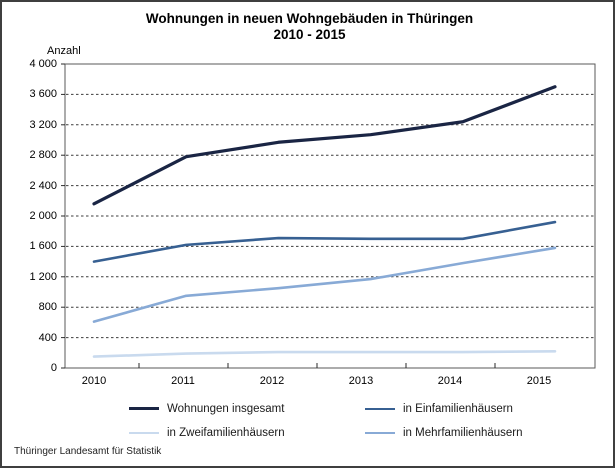  Describe the element at coordinates (226, 408) in the screenshot. I see `legend-label: Wohnungen insgesamt` at that location.